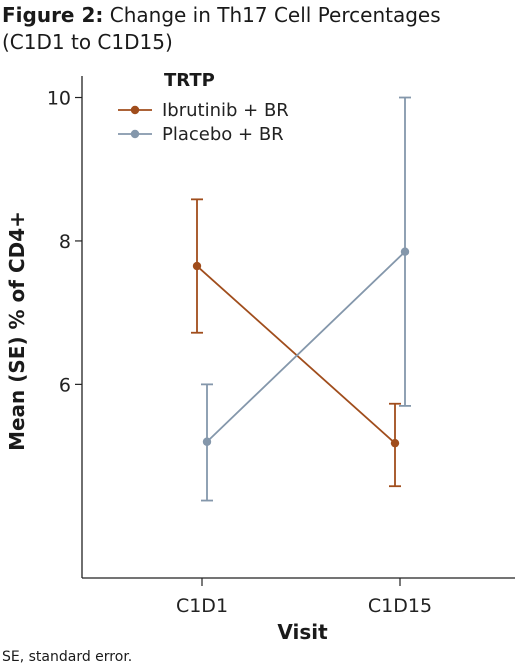 Image resolution: width=520 pixels, height=668 pixels. Describe the element at coordinates (53, 15) in the screenshot. I see `figure-label: Figure 2:` at that location.